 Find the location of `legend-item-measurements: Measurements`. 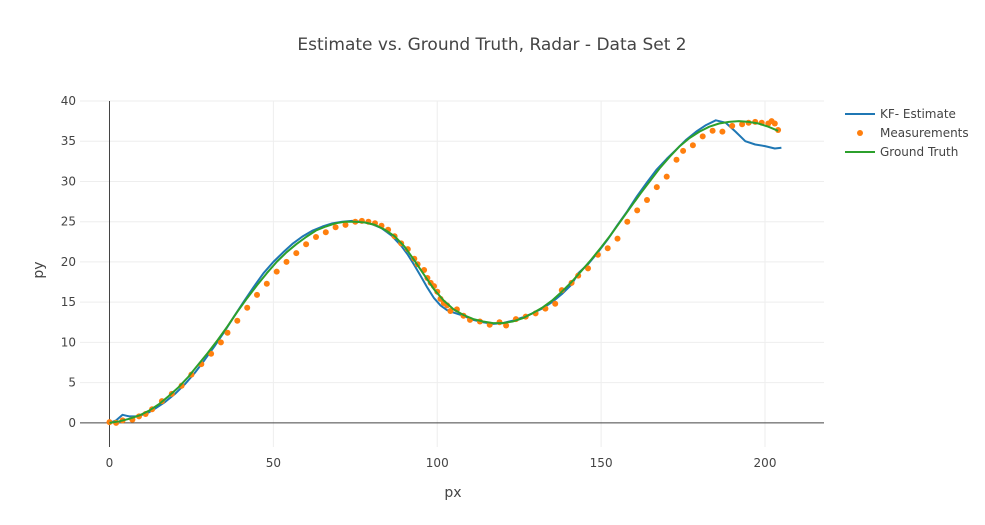

legend-item-measurements: Measurements is located at coordinates (913, 133).